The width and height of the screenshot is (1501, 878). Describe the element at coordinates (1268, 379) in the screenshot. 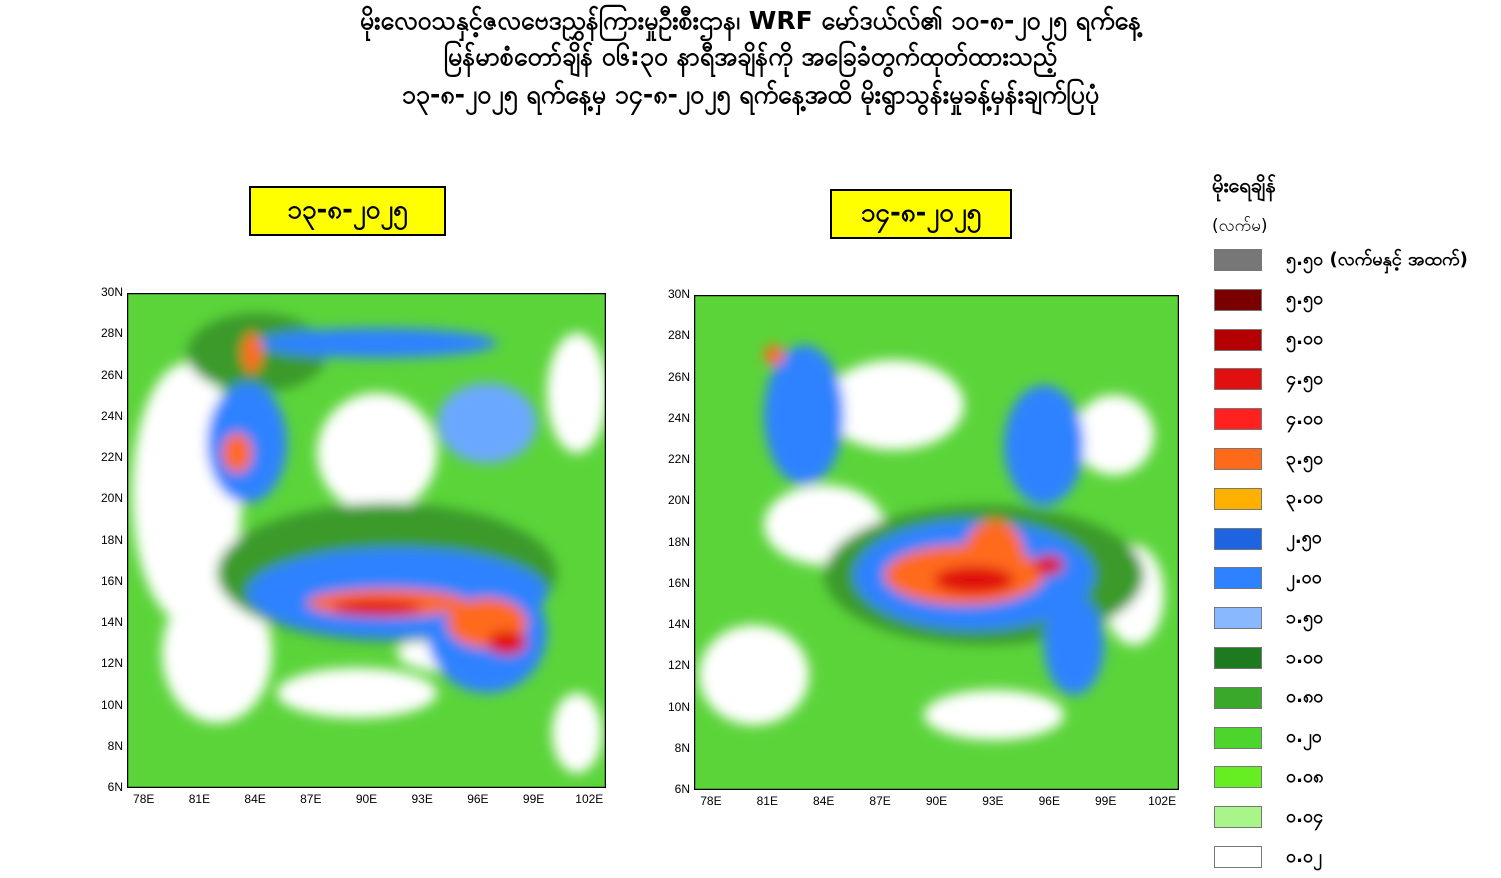

I see `legend-item: ၄.၅၀` at that location.